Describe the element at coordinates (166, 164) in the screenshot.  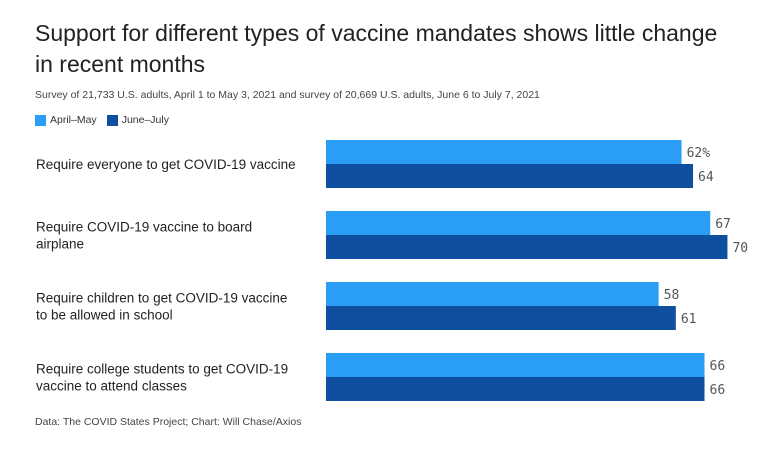
I see `category-label: Require everyone to get COVID-19 vaccine` at that location.